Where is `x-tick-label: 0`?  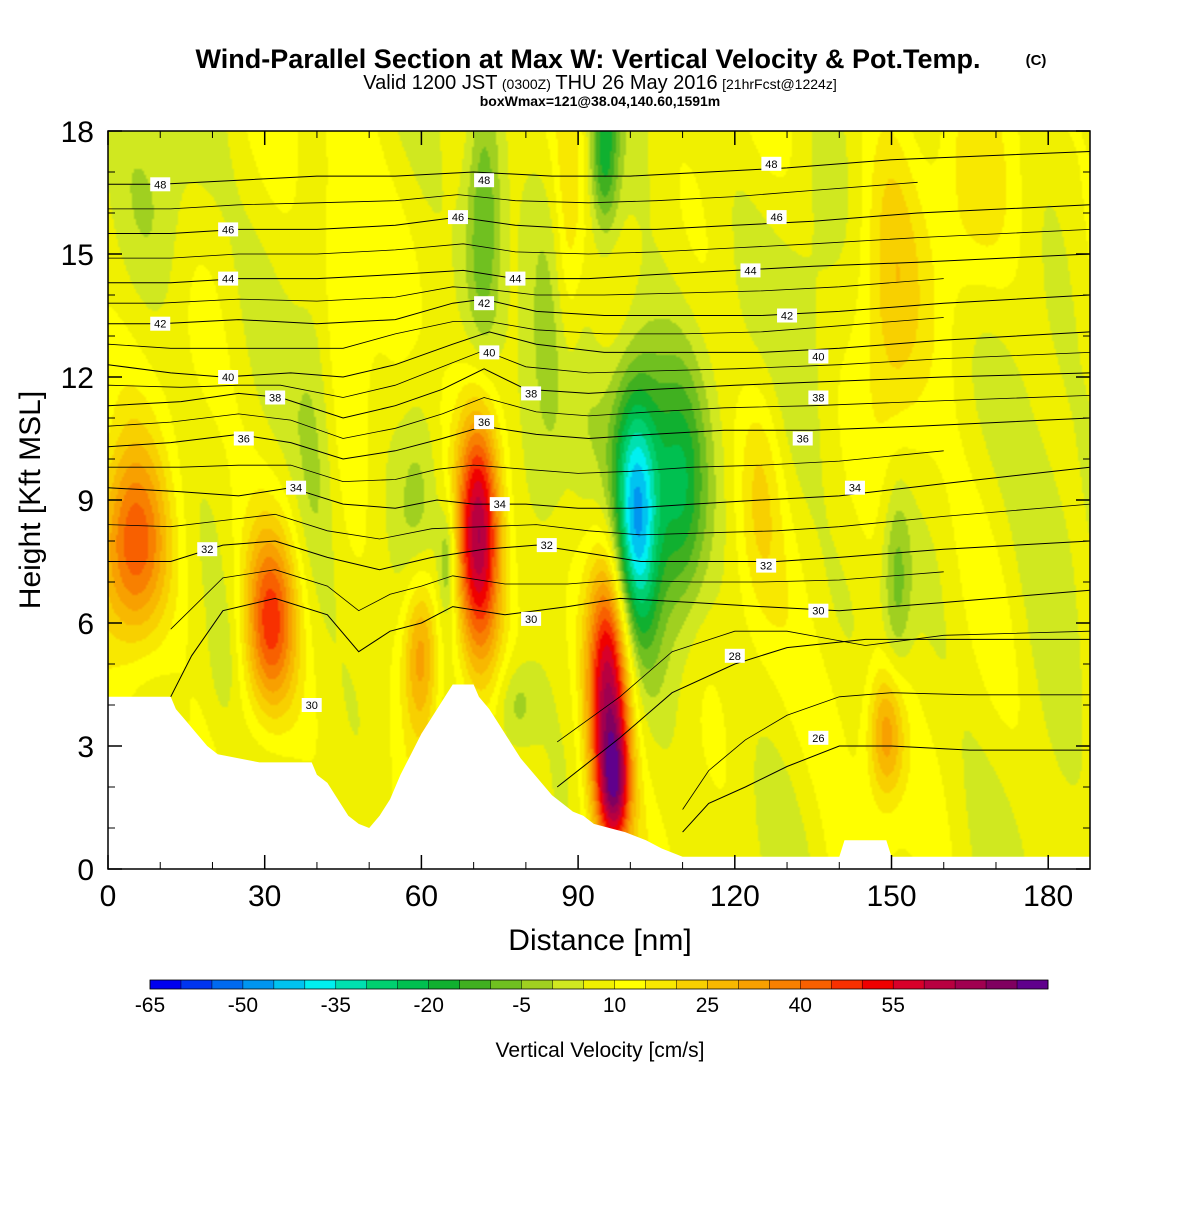
x-tick-label: 0 is located at coordinates (108, 896).